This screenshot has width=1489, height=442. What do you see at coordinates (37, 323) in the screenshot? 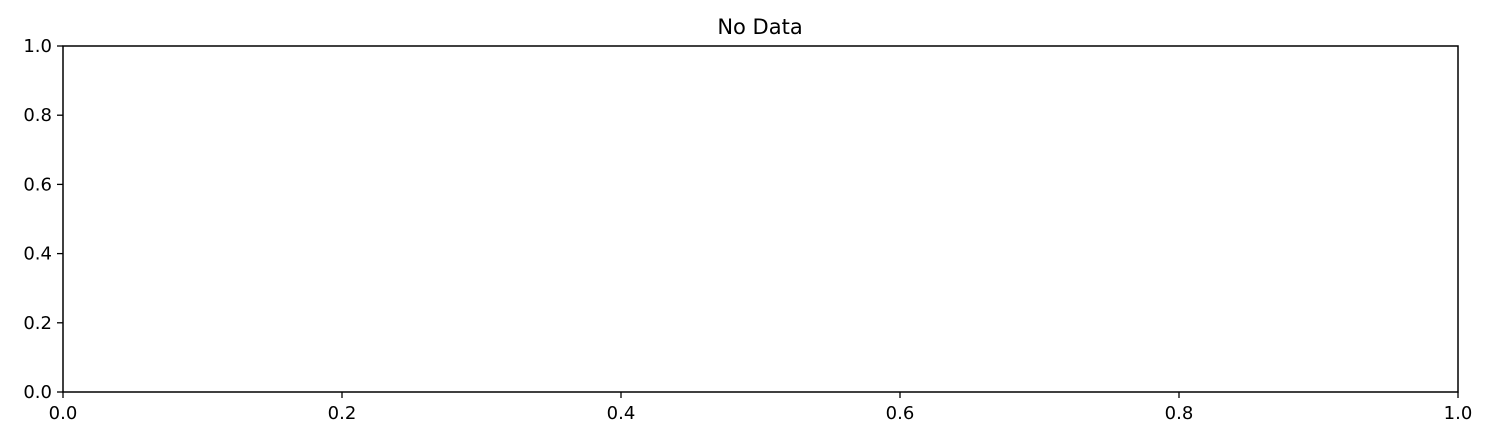
I see `y-tick-label: 0.2` at bounding box center [37, 323].